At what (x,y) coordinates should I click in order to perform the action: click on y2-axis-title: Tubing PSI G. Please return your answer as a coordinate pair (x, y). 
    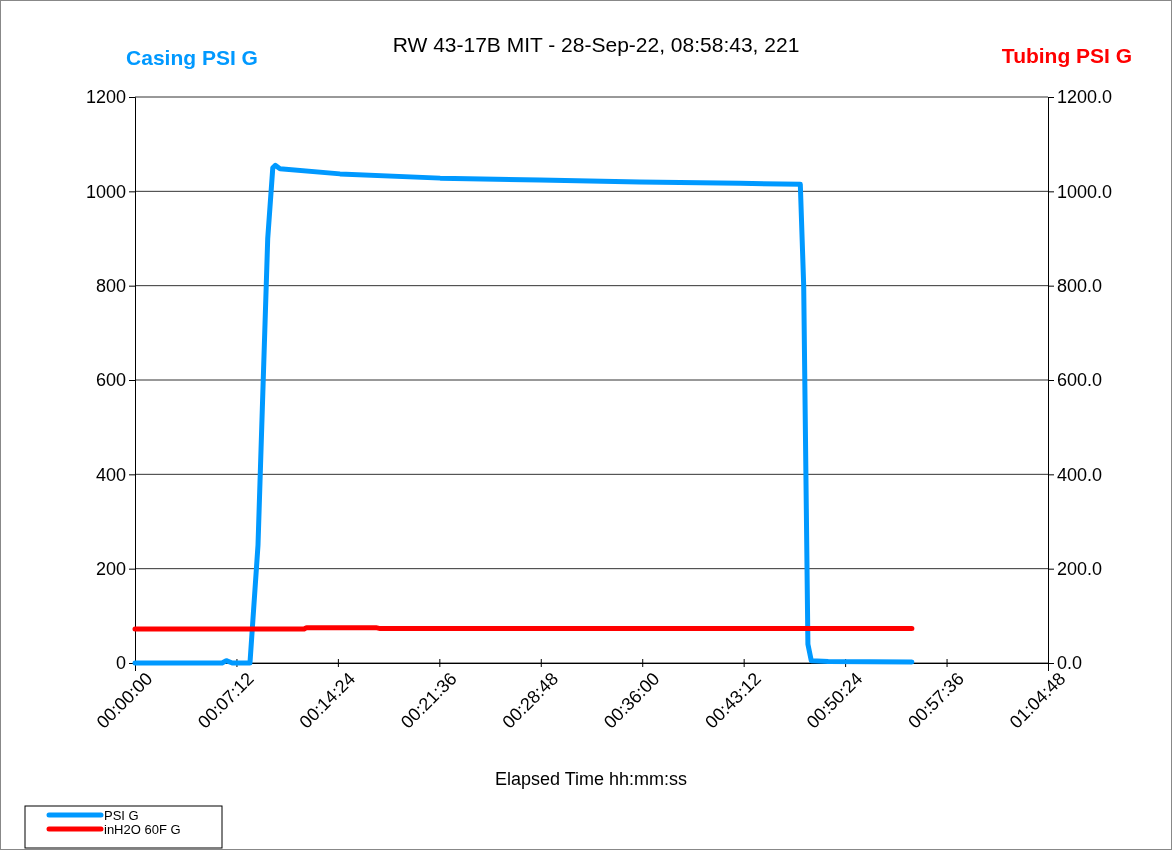
    Looking at the image, I should click on (1067, 55).